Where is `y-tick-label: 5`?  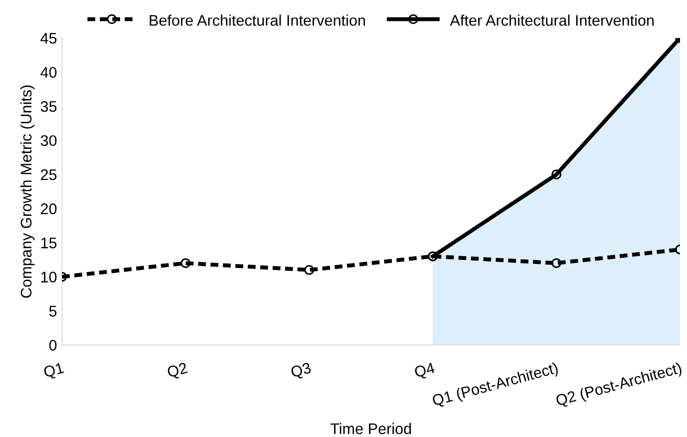 y-tick-label: 5 is located at coordinates (52, 311).